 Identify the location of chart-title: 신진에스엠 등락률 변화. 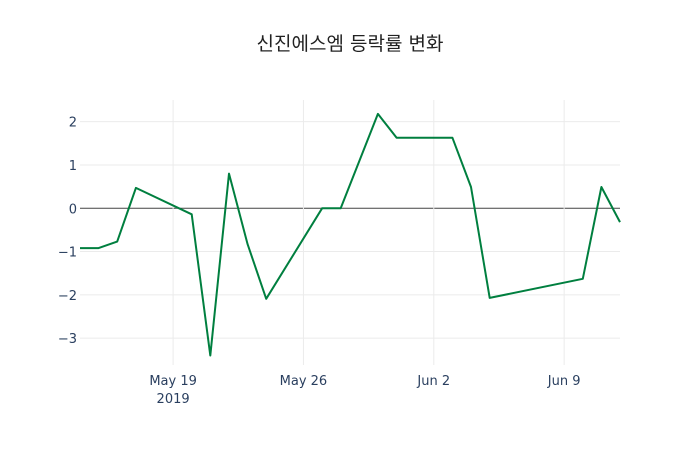
(350, 44).